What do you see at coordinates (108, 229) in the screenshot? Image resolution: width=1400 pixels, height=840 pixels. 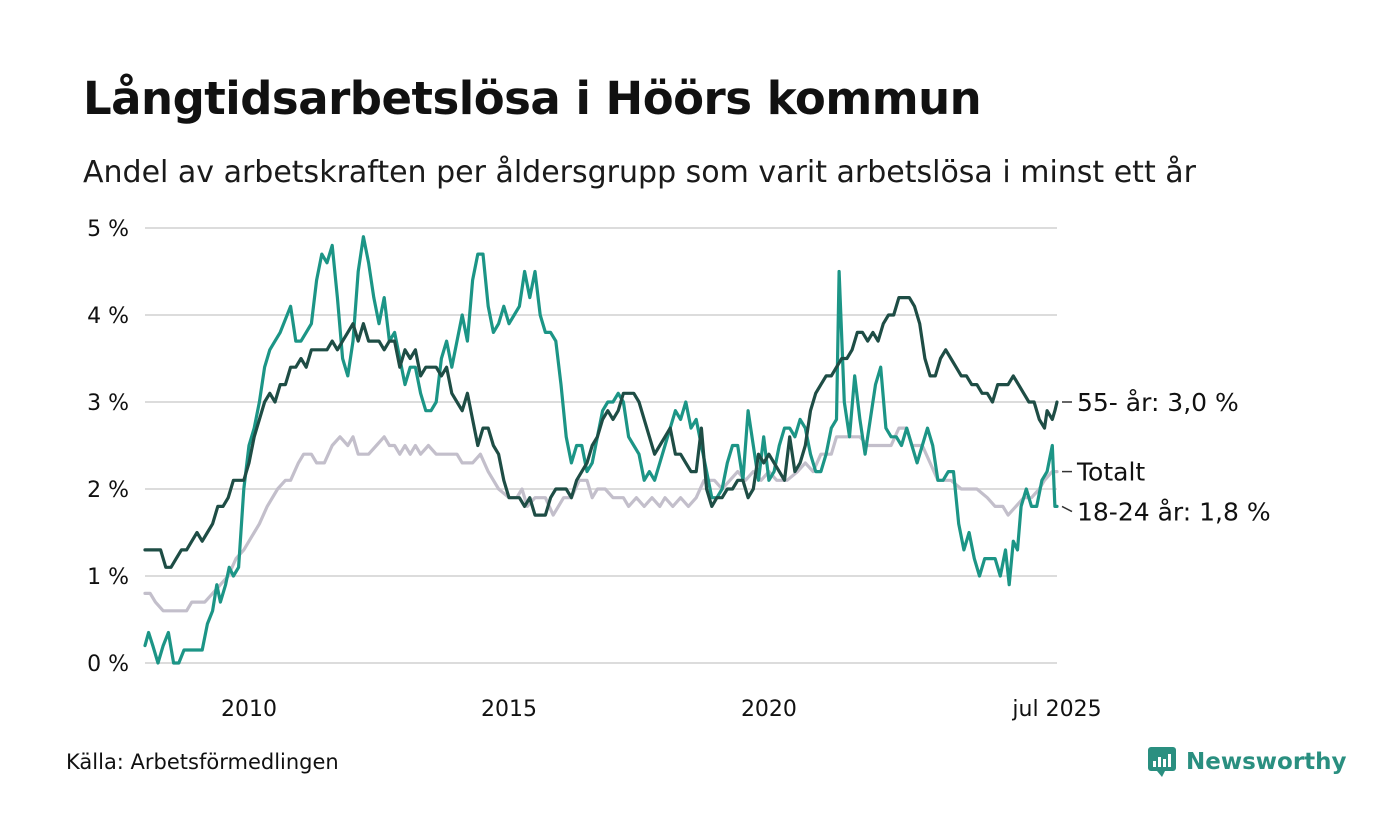 I see `y-tick-label: 5 %` at bounding box center [108, 229].